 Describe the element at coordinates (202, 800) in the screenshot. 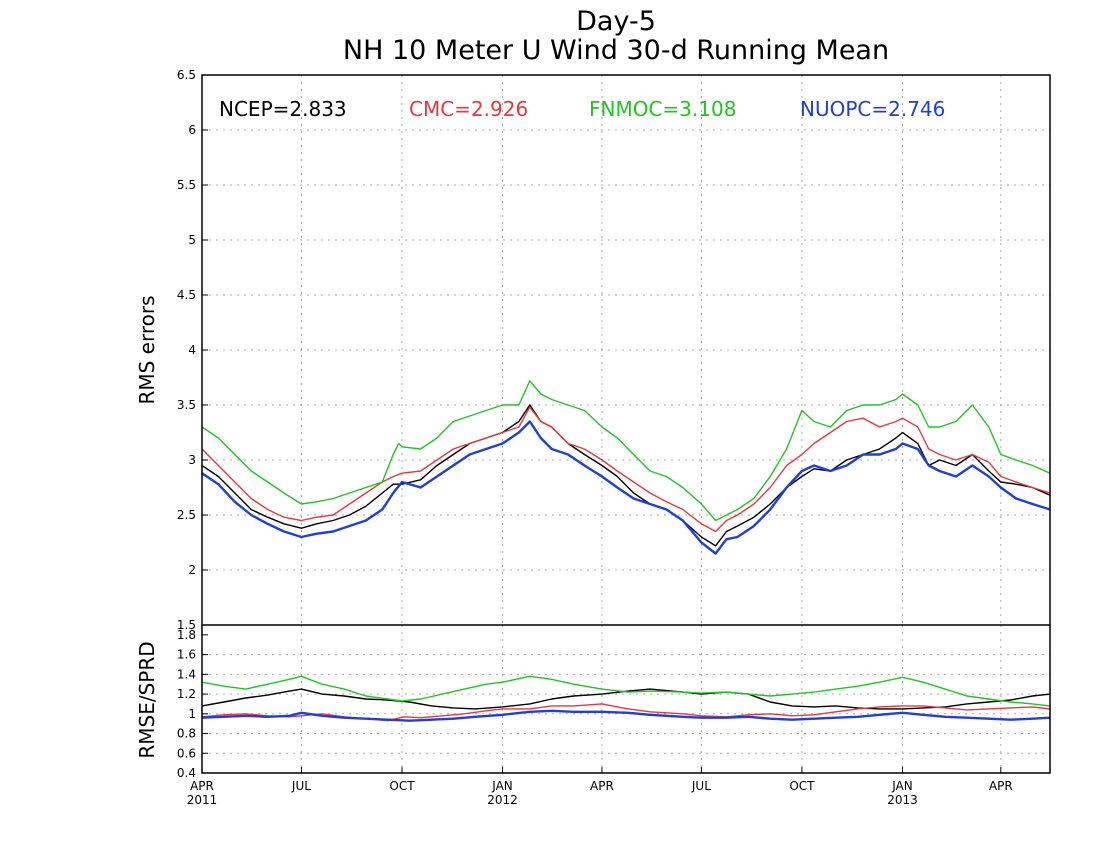

I see `xtick-year-label: 2011` at that location.